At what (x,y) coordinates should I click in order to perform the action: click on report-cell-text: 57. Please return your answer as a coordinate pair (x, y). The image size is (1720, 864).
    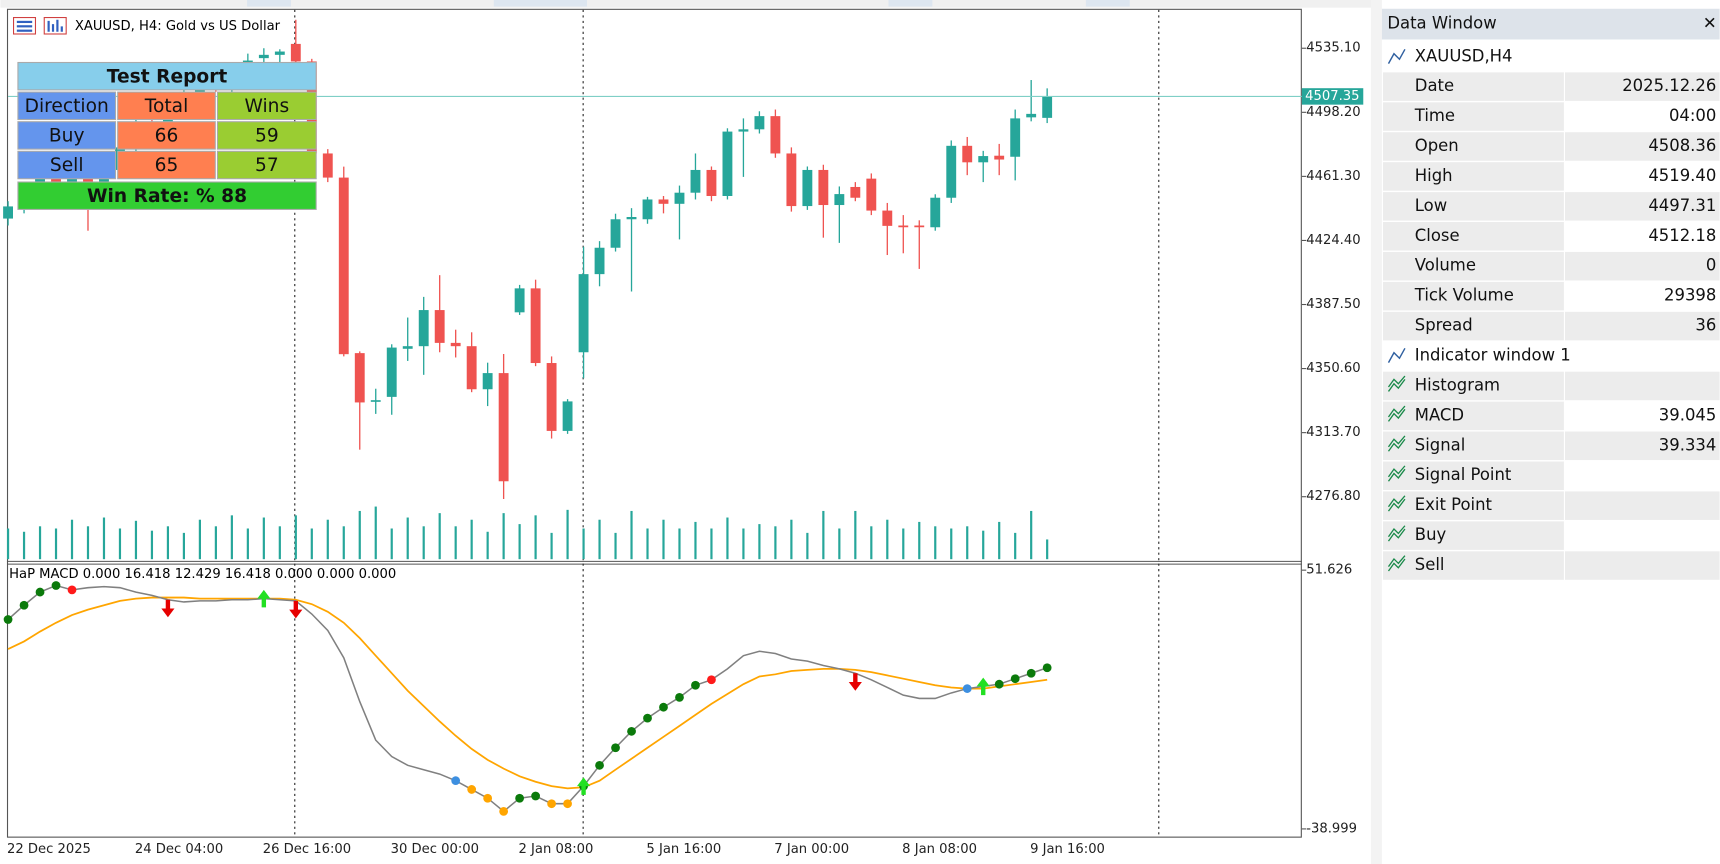
    Looking at the image, I should click on (267, 165).